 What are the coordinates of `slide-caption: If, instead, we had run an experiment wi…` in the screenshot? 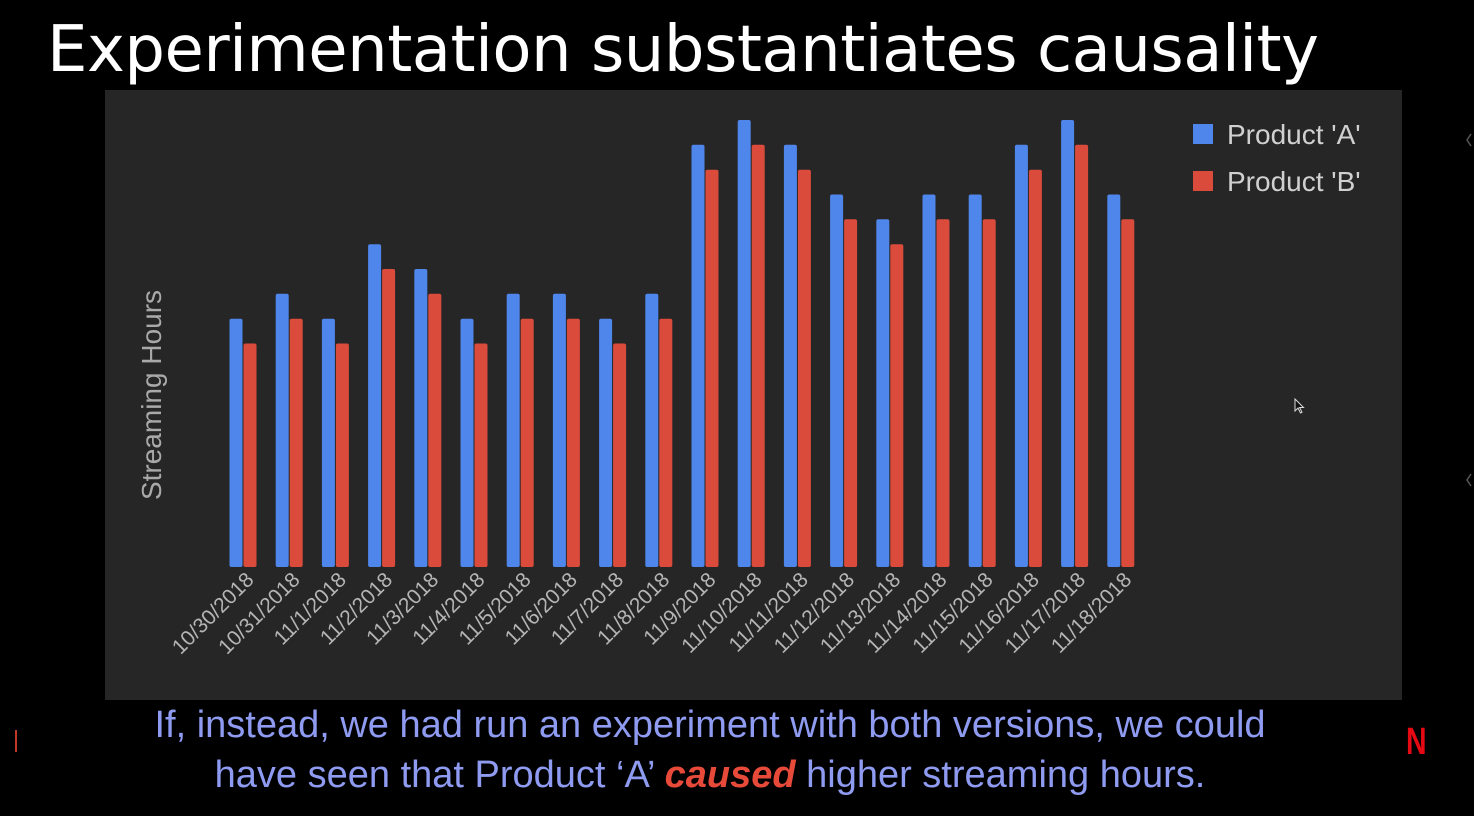 It's located at (710, 750).